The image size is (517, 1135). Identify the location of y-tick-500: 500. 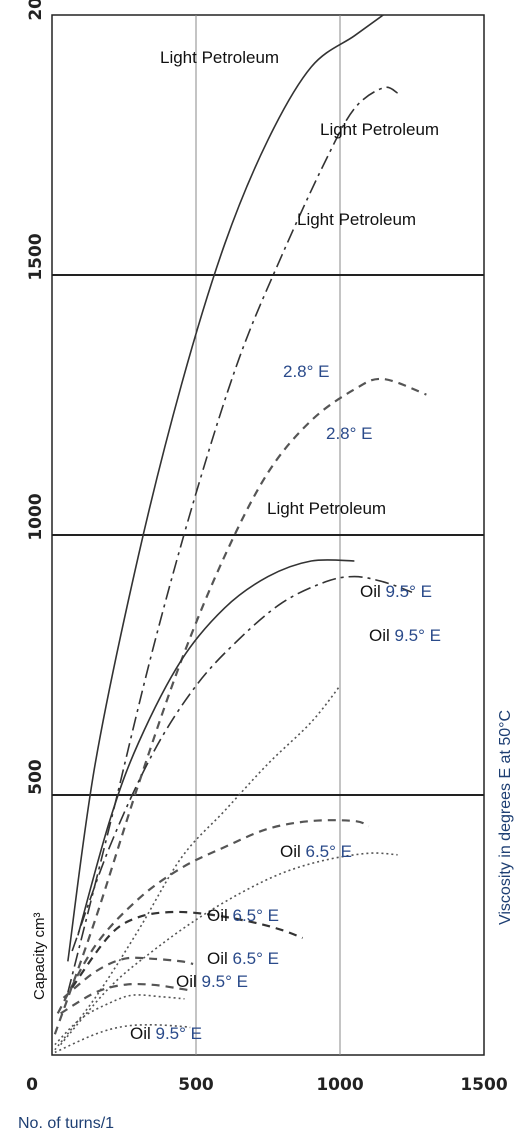
(36, 777).